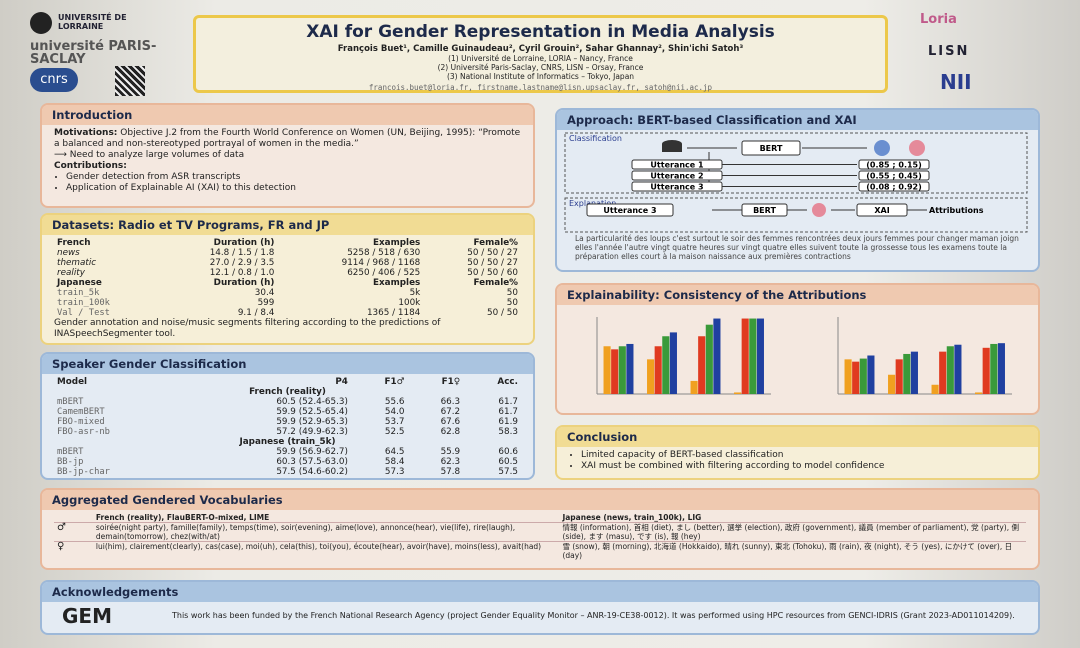  What do you see at coordinates (894, 175) in the screenshot?
I see `score-box` at bounding box center [894, 175].